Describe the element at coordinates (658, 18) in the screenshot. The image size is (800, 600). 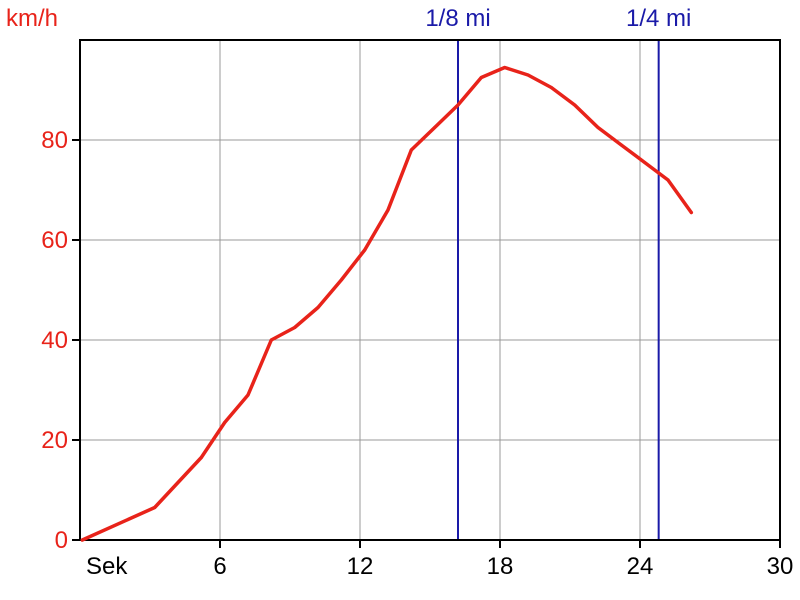
I see `distance-marker-label: 1/4 mi` at that location.